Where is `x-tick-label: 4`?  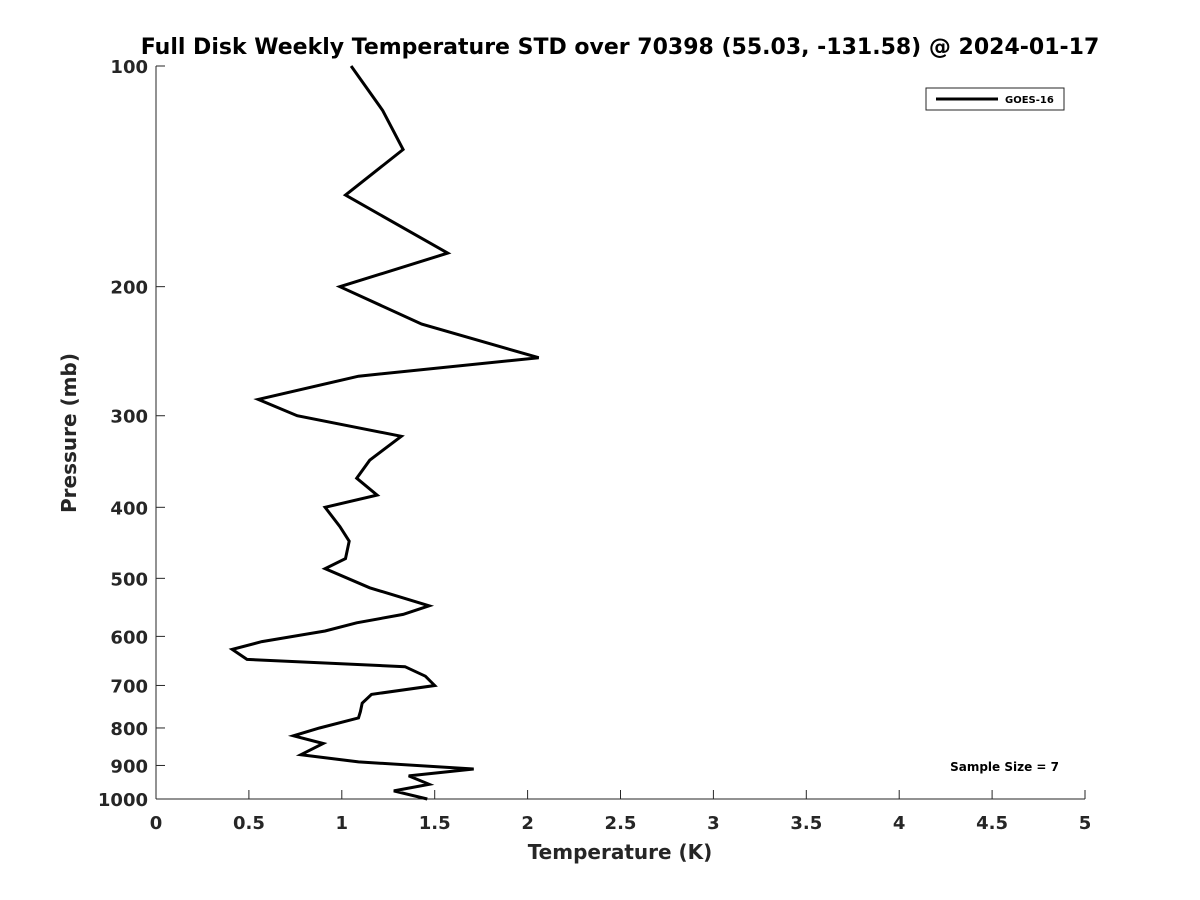 x-tick-label: 4 is located at coordinates (899, 823).